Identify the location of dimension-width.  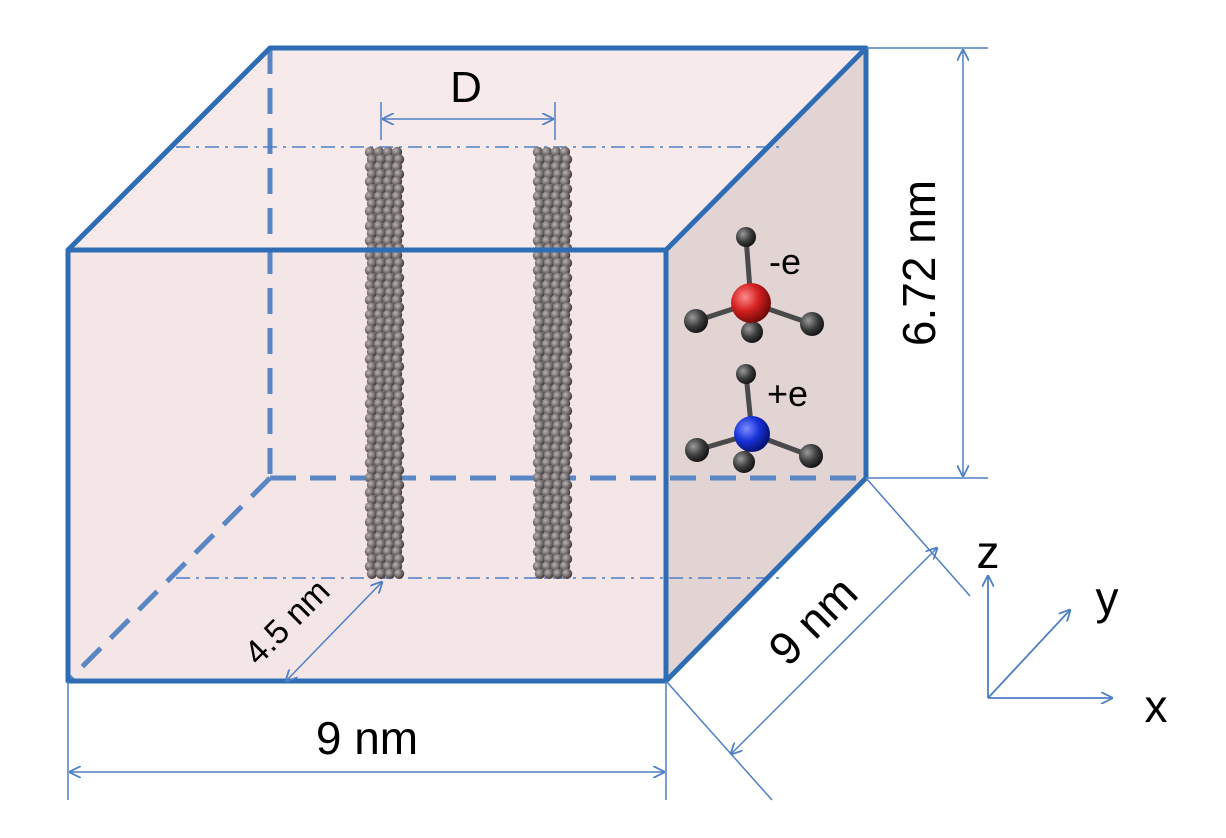
(367, 740).